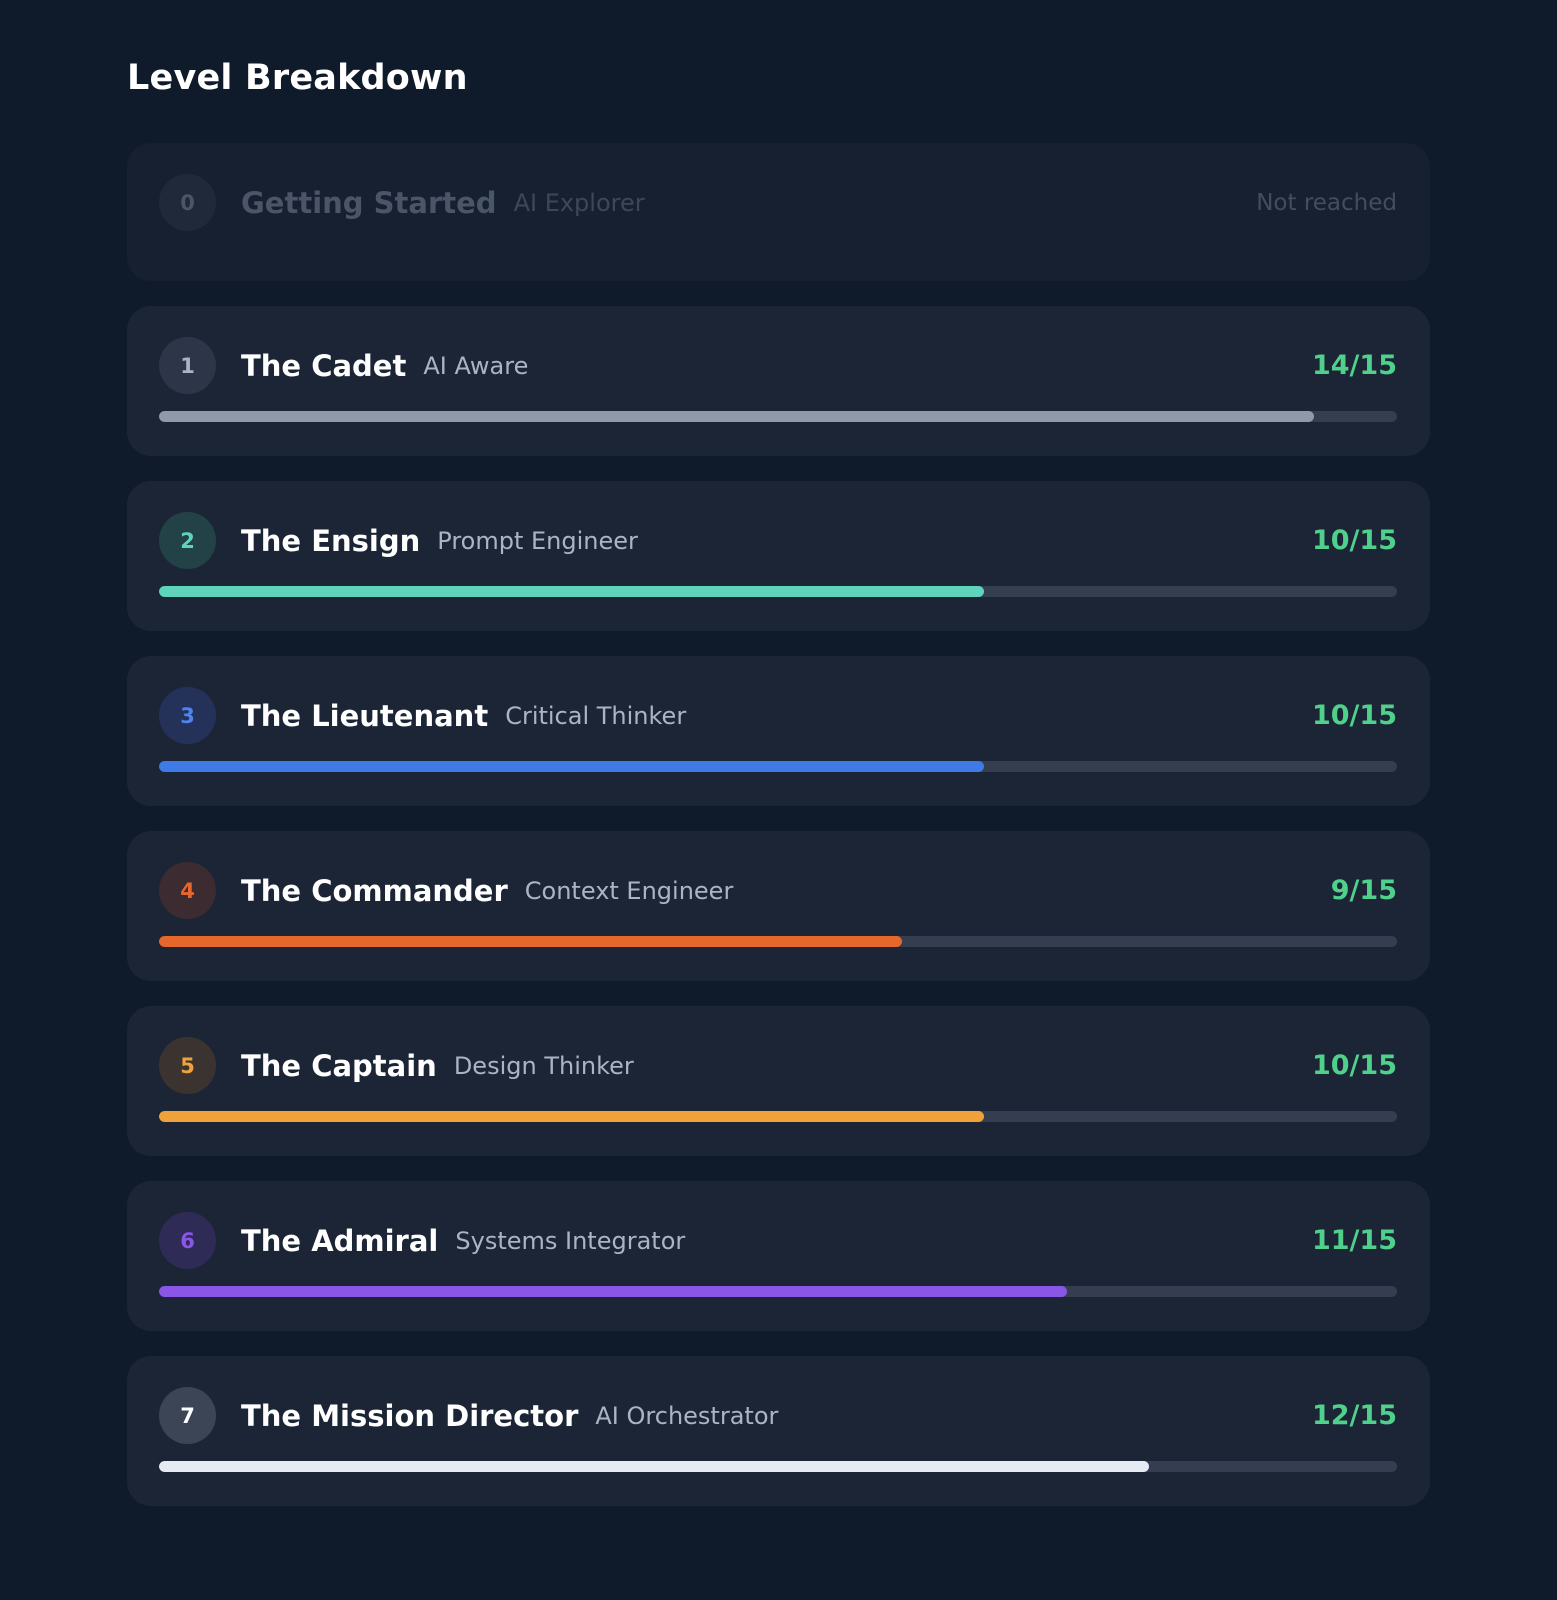 This screenshot has height=1600, width=1557. Describe the element at coordinates (579, 202) in the screenshot. I see `level-role: AI Explorer` at that location.